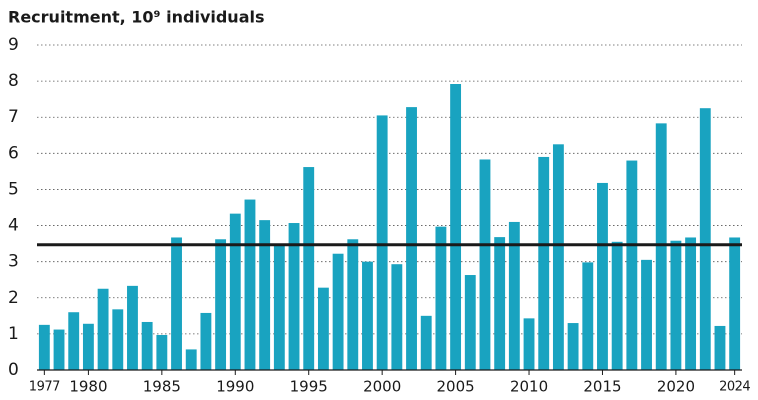  I want to click on x-tick-label: 1995, so click(309, 387).